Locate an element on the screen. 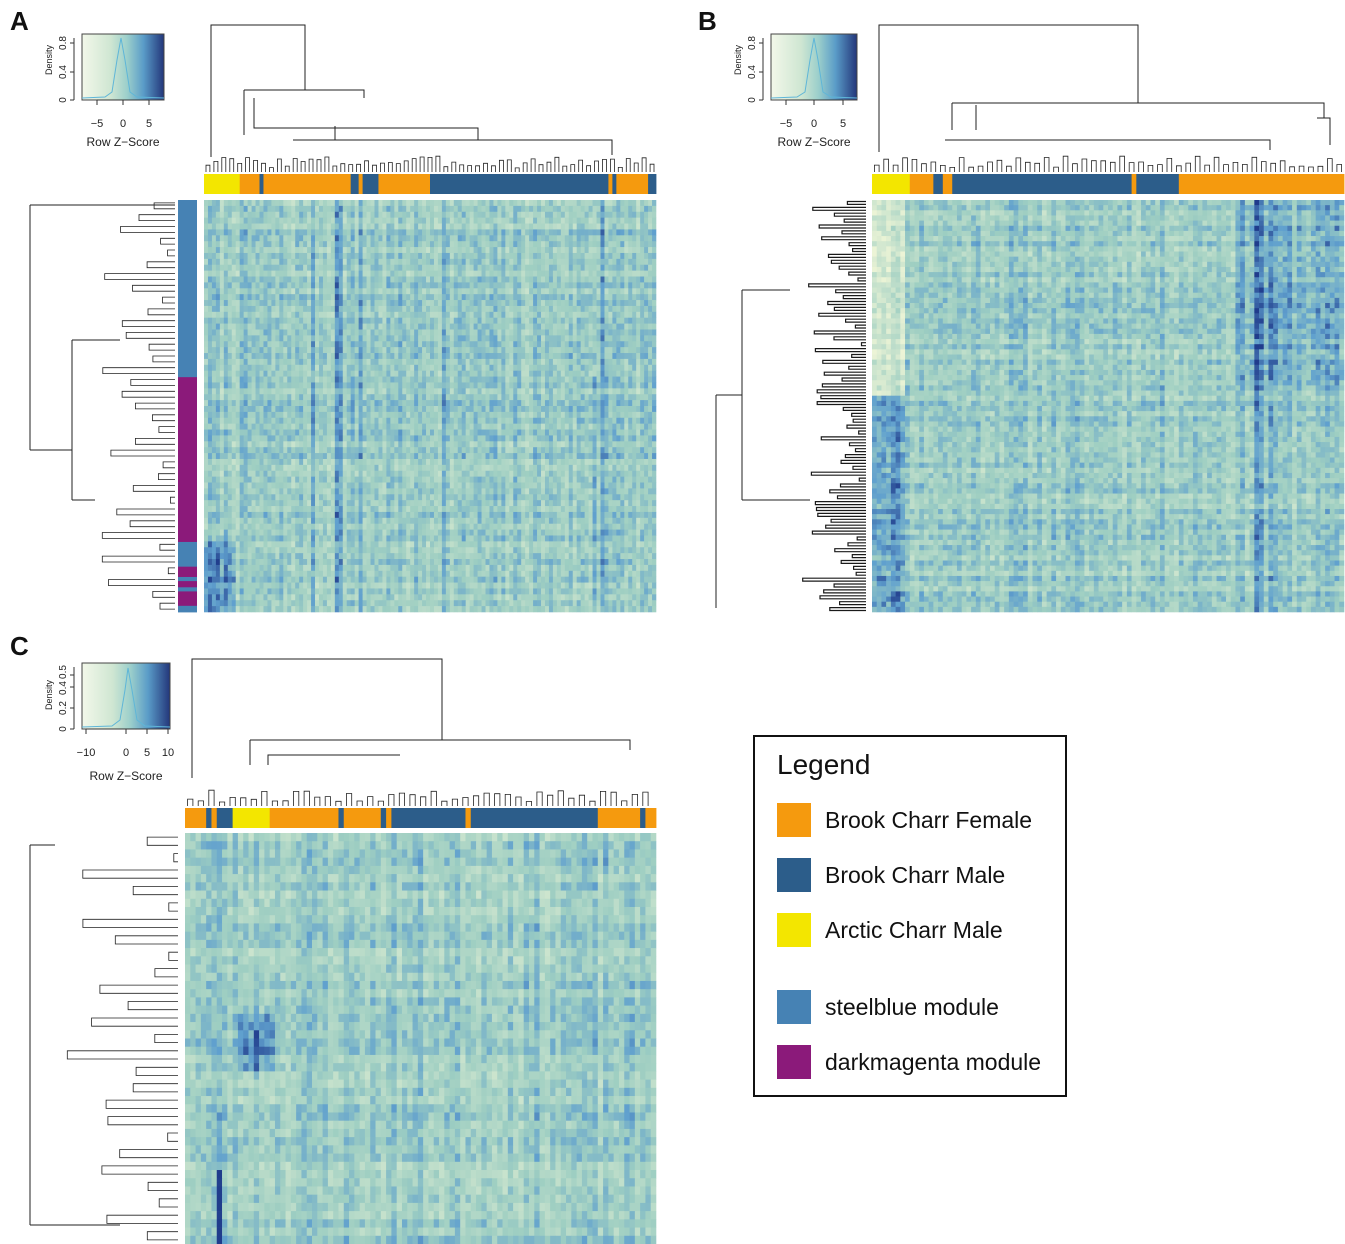 This screenshot has height=1244, width=1345. color-key-b-density-curve is located at coordinates (814, 68).